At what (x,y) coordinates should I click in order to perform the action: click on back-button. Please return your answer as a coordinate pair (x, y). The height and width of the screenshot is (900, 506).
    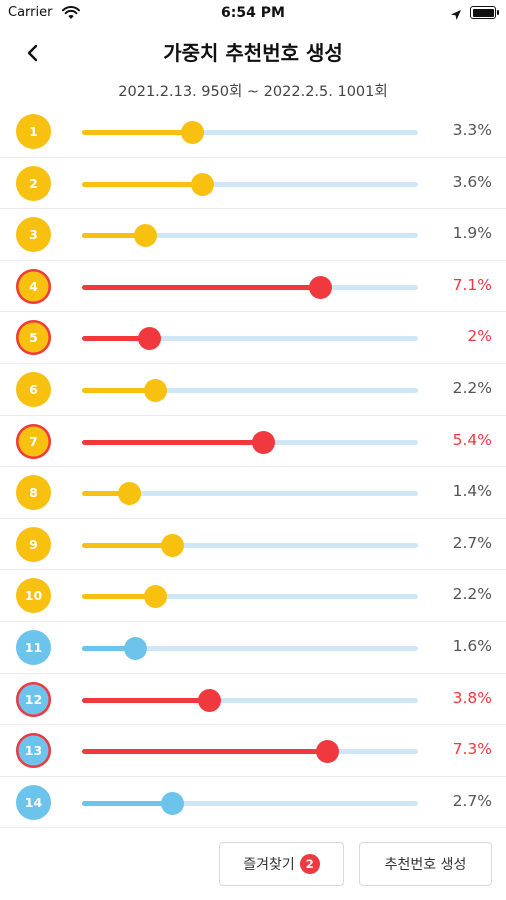
    Looking at the image, I should click on (33, 53).